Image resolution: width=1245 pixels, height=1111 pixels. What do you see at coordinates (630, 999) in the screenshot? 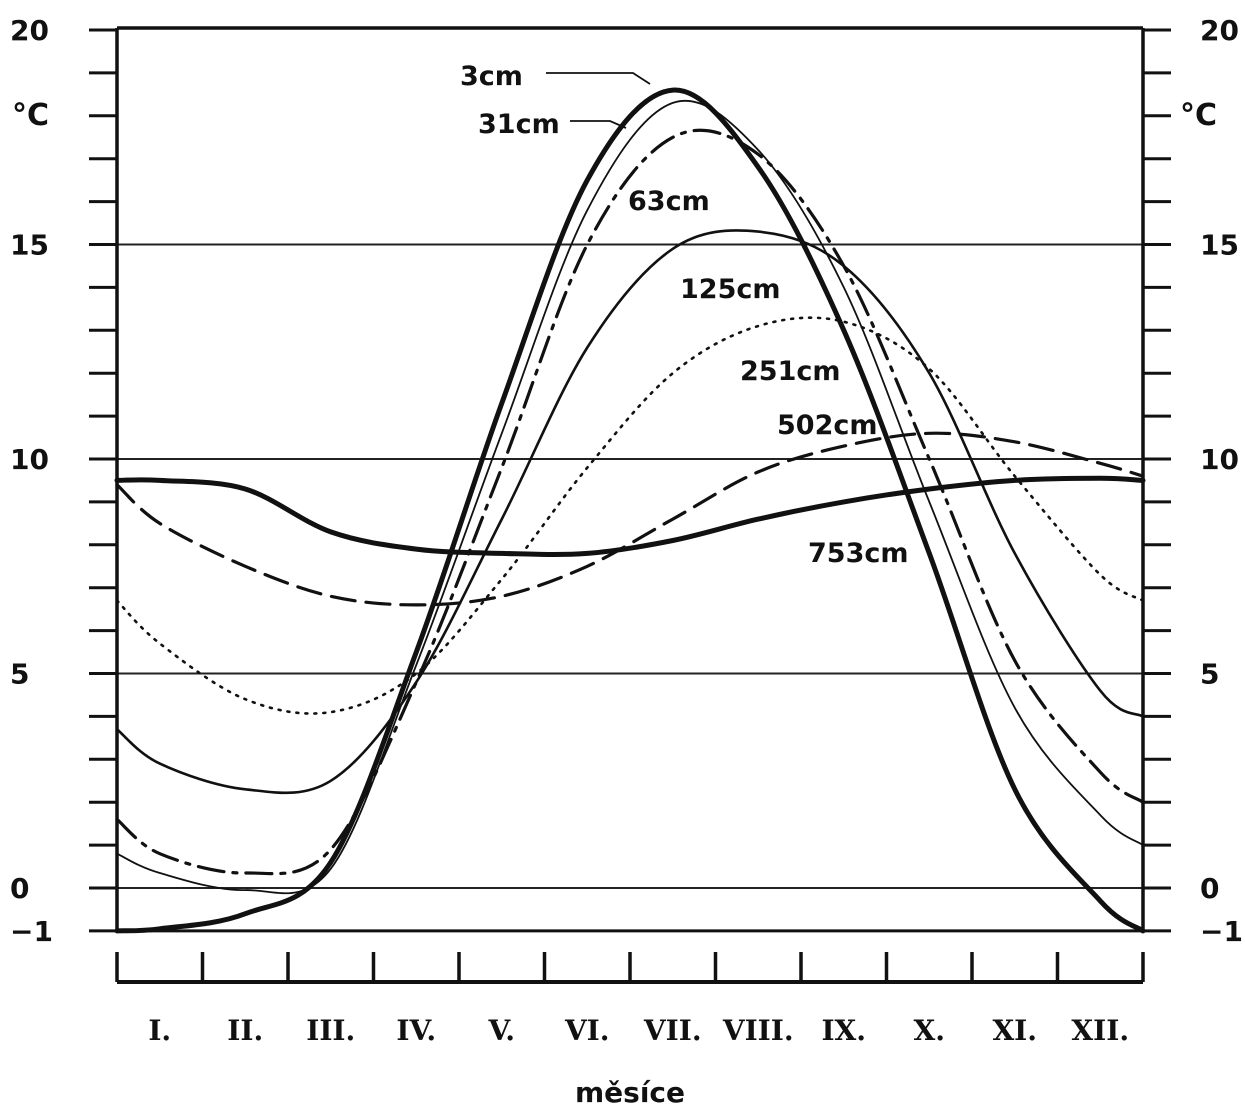
I see `x-axis: I. II. III. IV. V. VI. VII. VIII. IX. X. XI. XII.` at bounding box center [630, 999].